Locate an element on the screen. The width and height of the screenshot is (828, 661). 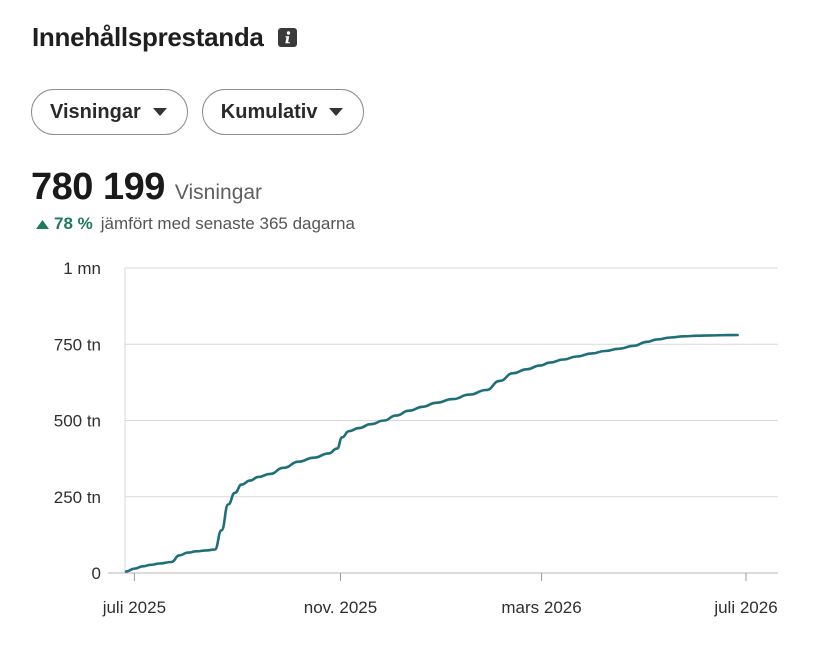
chart-header: Innehållsprestanda is located at coordinates (164, 37).